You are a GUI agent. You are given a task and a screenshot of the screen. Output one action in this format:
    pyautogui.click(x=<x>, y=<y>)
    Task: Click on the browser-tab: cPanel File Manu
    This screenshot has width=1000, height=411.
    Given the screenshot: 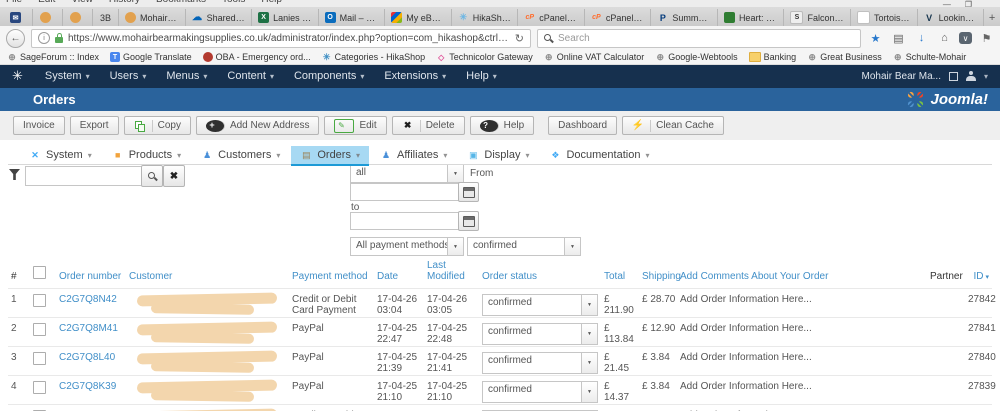 What is the action you would take?
    pyautogui.click(x=618, y=17)
    